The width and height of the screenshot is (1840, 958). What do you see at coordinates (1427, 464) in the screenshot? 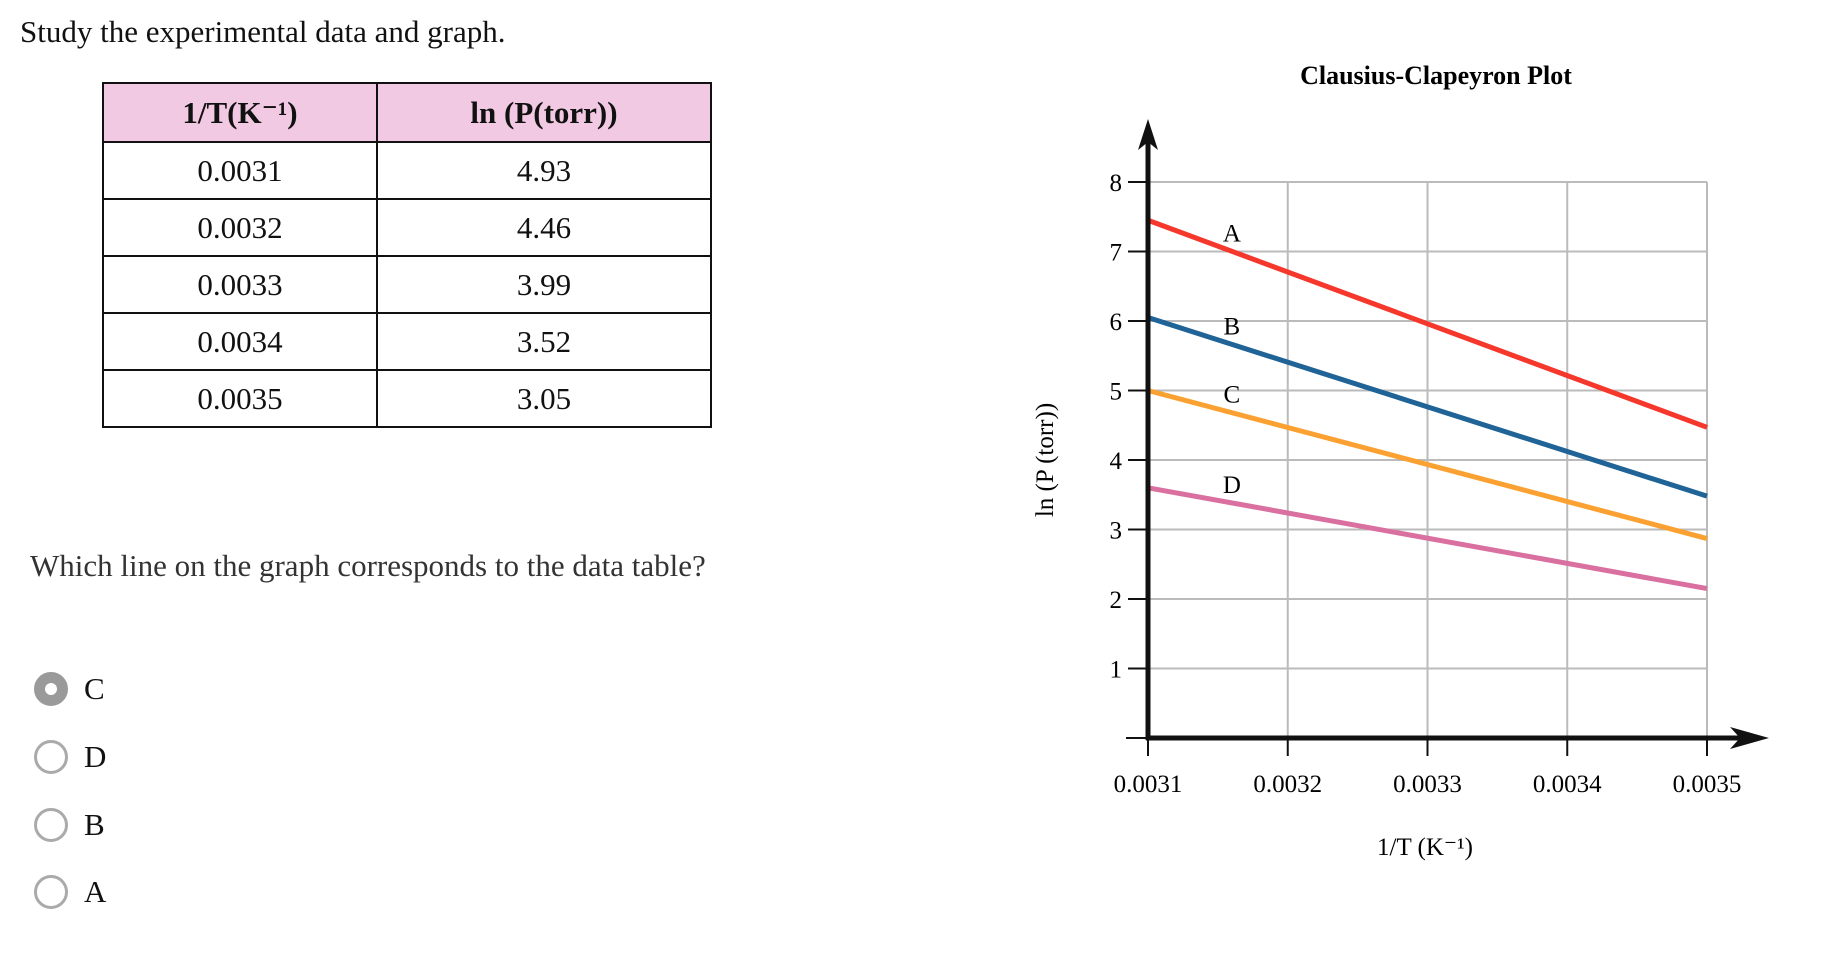
I see `series-line-c` at bounding box center [1427, 464].